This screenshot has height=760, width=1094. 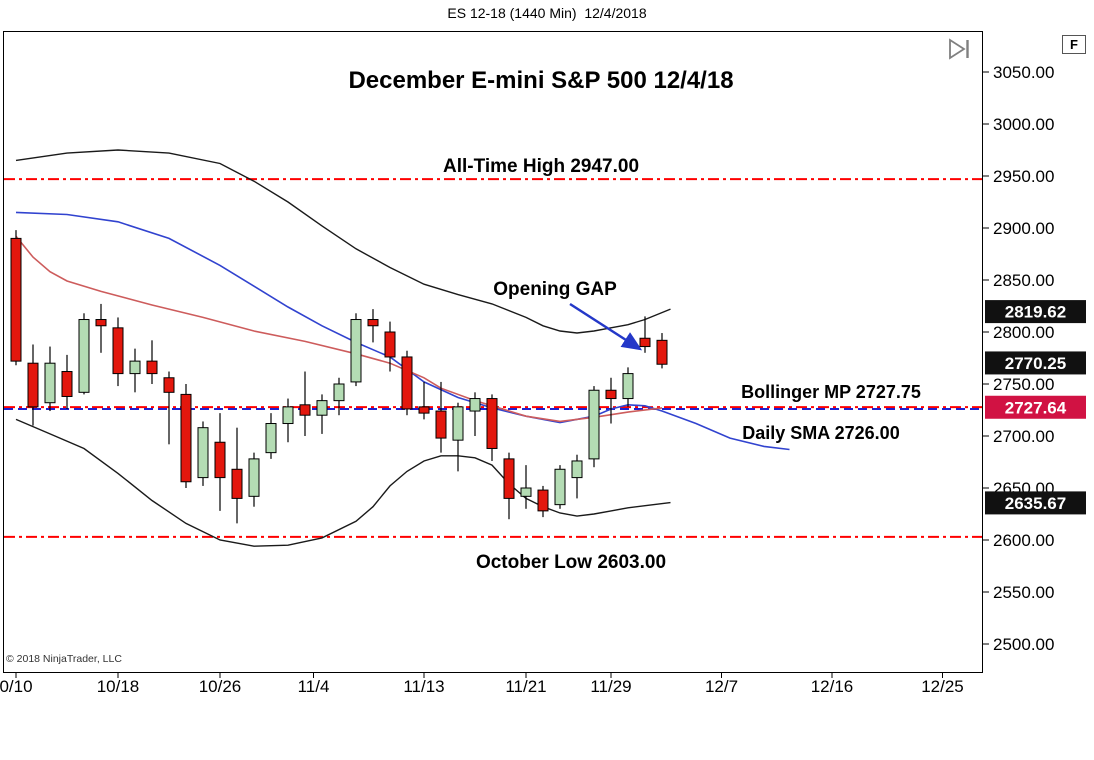 I want to click on candle-11/12, so click(x=407, y=383).